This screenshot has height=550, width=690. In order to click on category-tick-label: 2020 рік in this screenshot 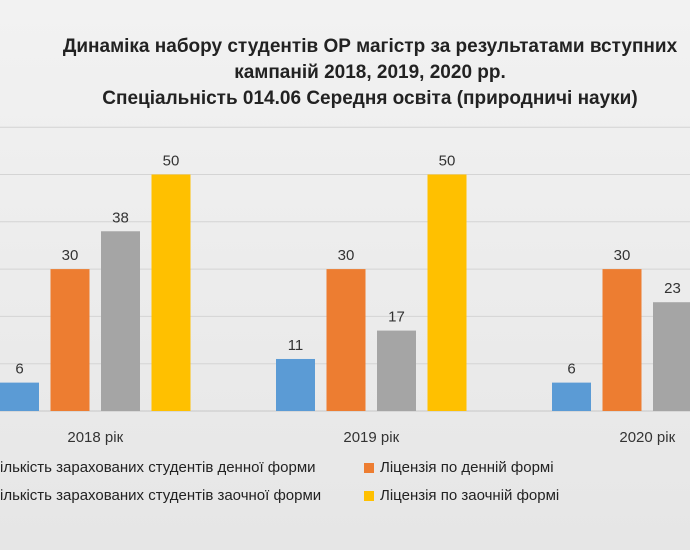, I will do `click(647, 437)`.